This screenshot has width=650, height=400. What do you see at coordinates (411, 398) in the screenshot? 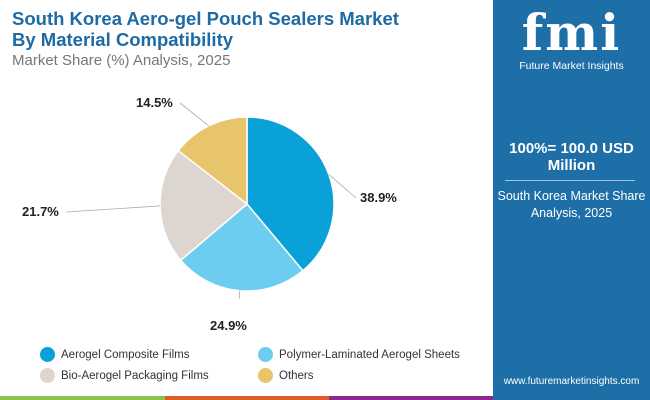
I see `footer-bar-purple` at bounding box center [411, 398].